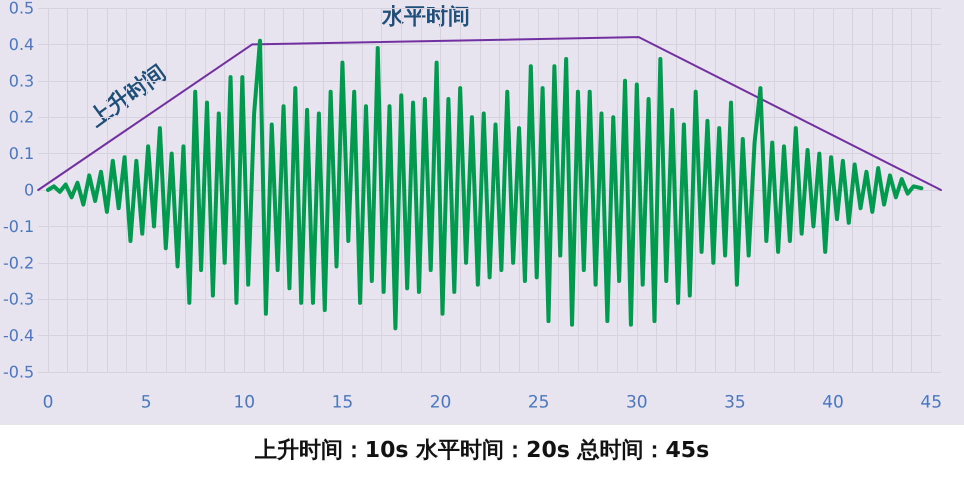 The image size is (964, 494). I want to click on x-tick-label: 5, so click(146, 402).